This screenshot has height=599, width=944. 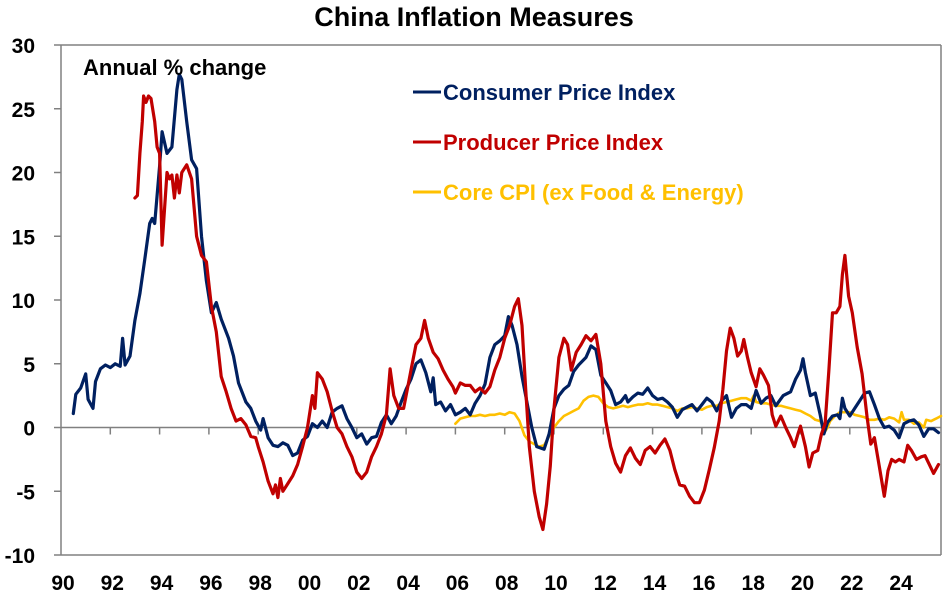 I want to click on x-tick-label: 04, so click(x=408, y=583).